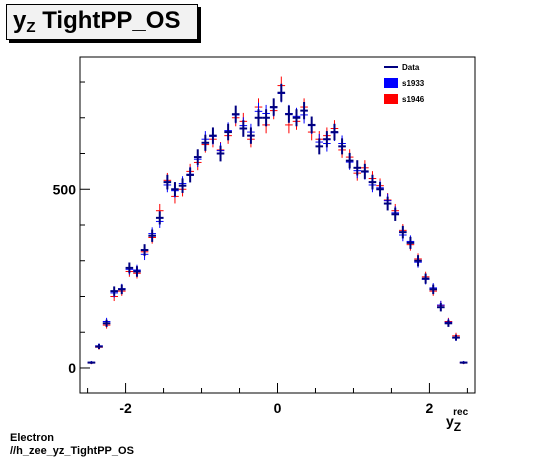 Image resolution: width=546 pixels, height=462 pixels. I want to click on footer: Electron //h_zee_yz_TightPP_OS, so click(72, 445).